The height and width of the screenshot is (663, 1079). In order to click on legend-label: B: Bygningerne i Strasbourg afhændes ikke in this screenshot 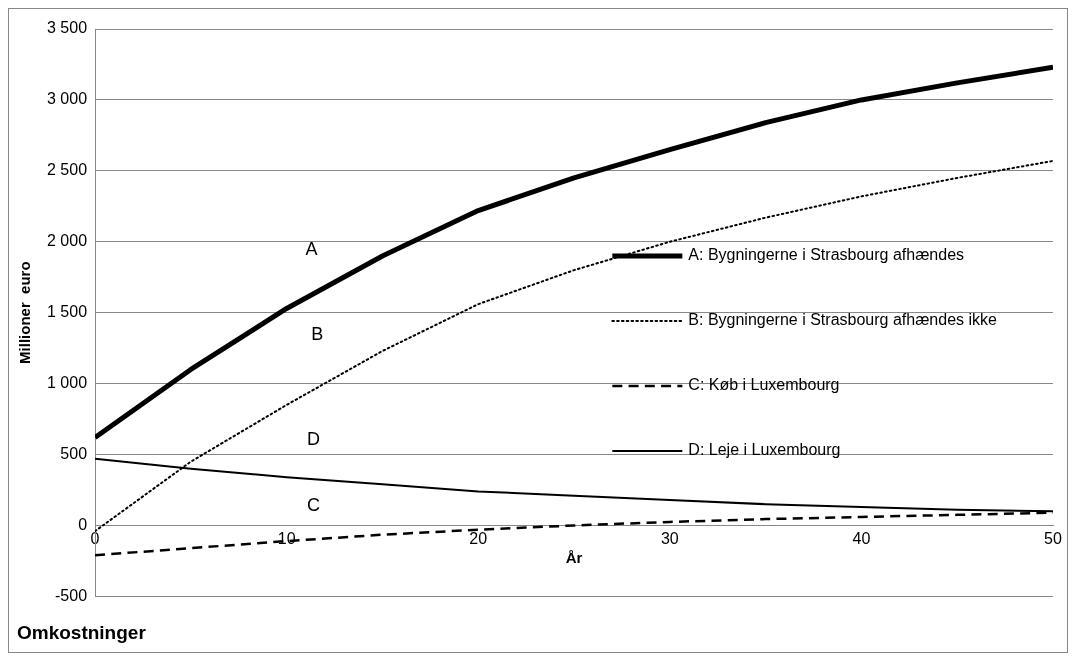, I will do `click(843, 320)`.